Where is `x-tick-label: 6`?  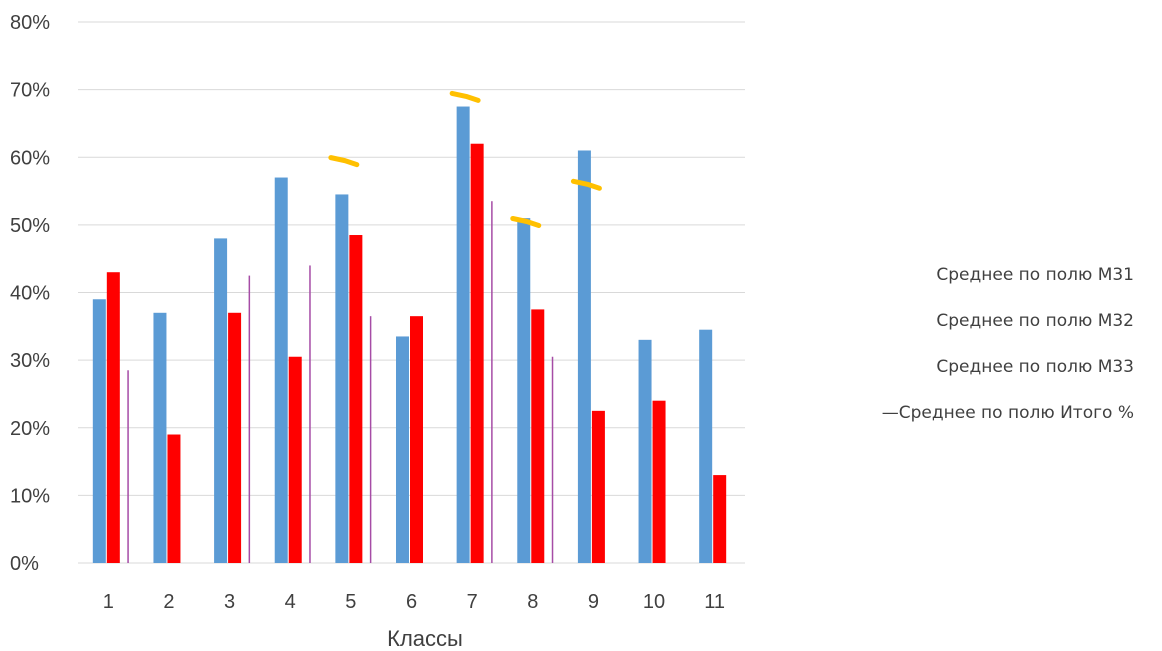 x-tick-label: 6 is located at coordinates (411, 602).